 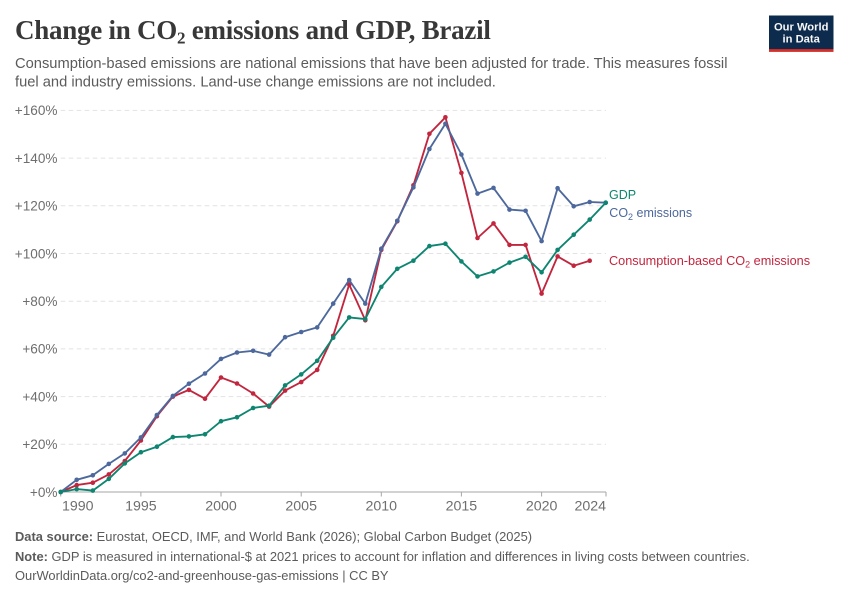 What do you see at coordinates (221, 507) in the screenshot?
I see `svg-text: 2000` at bounding box center [221, 507].